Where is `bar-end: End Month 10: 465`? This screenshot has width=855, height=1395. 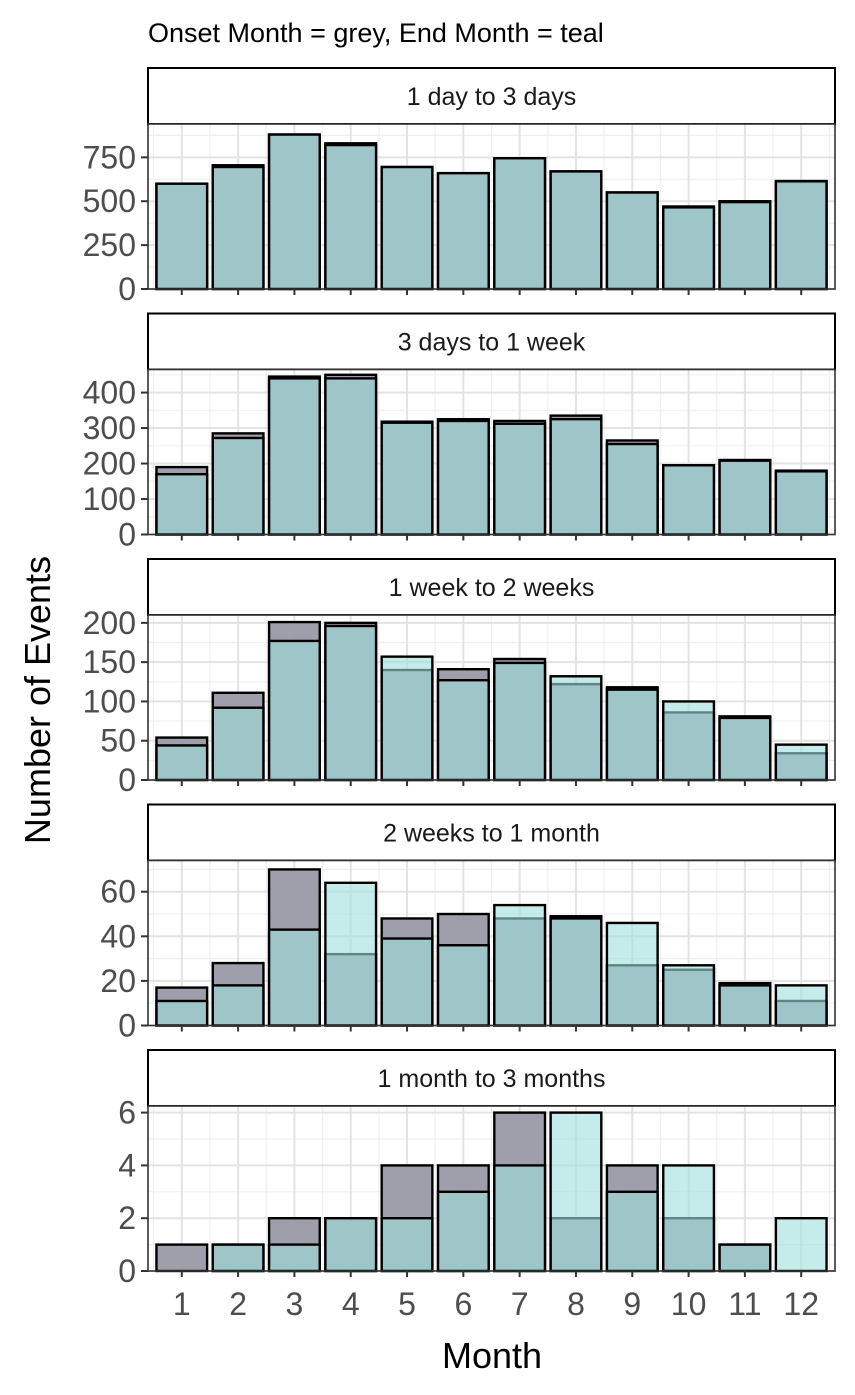 bar-end: End Month 10: 465 is located at coordinates (689, 248).